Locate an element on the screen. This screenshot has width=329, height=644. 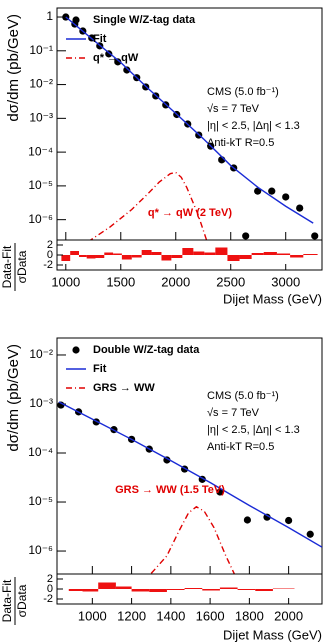
signal-label: GRS → WW (1.5 TeV) is located at coordinates (170, 490).